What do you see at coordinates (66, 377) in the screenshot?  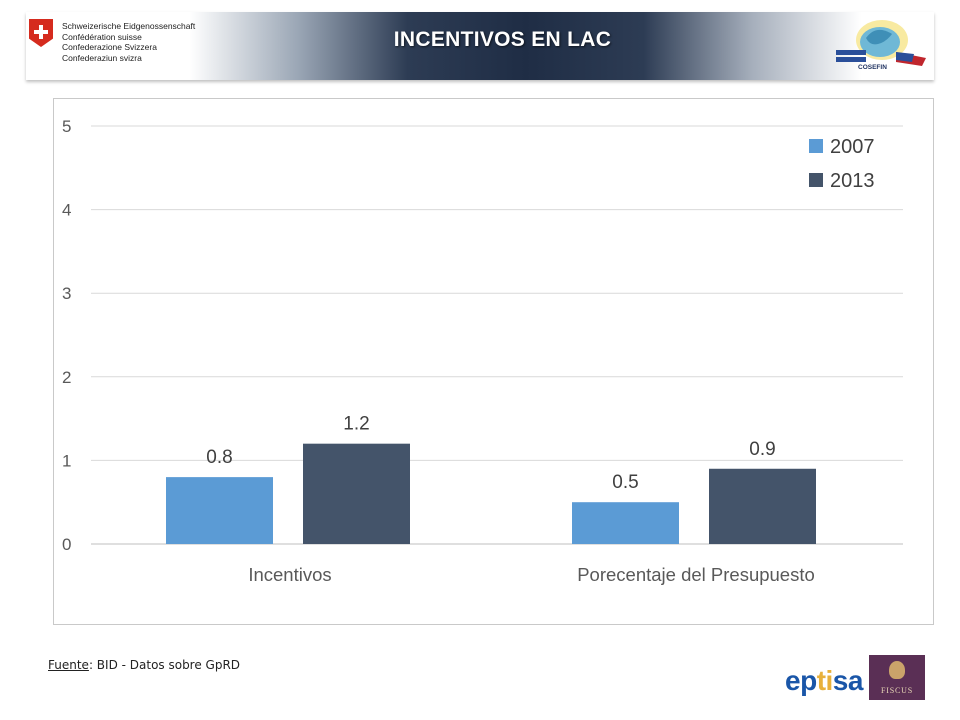 I see `y-tick-label: 2` at bounding box center [66, 377].